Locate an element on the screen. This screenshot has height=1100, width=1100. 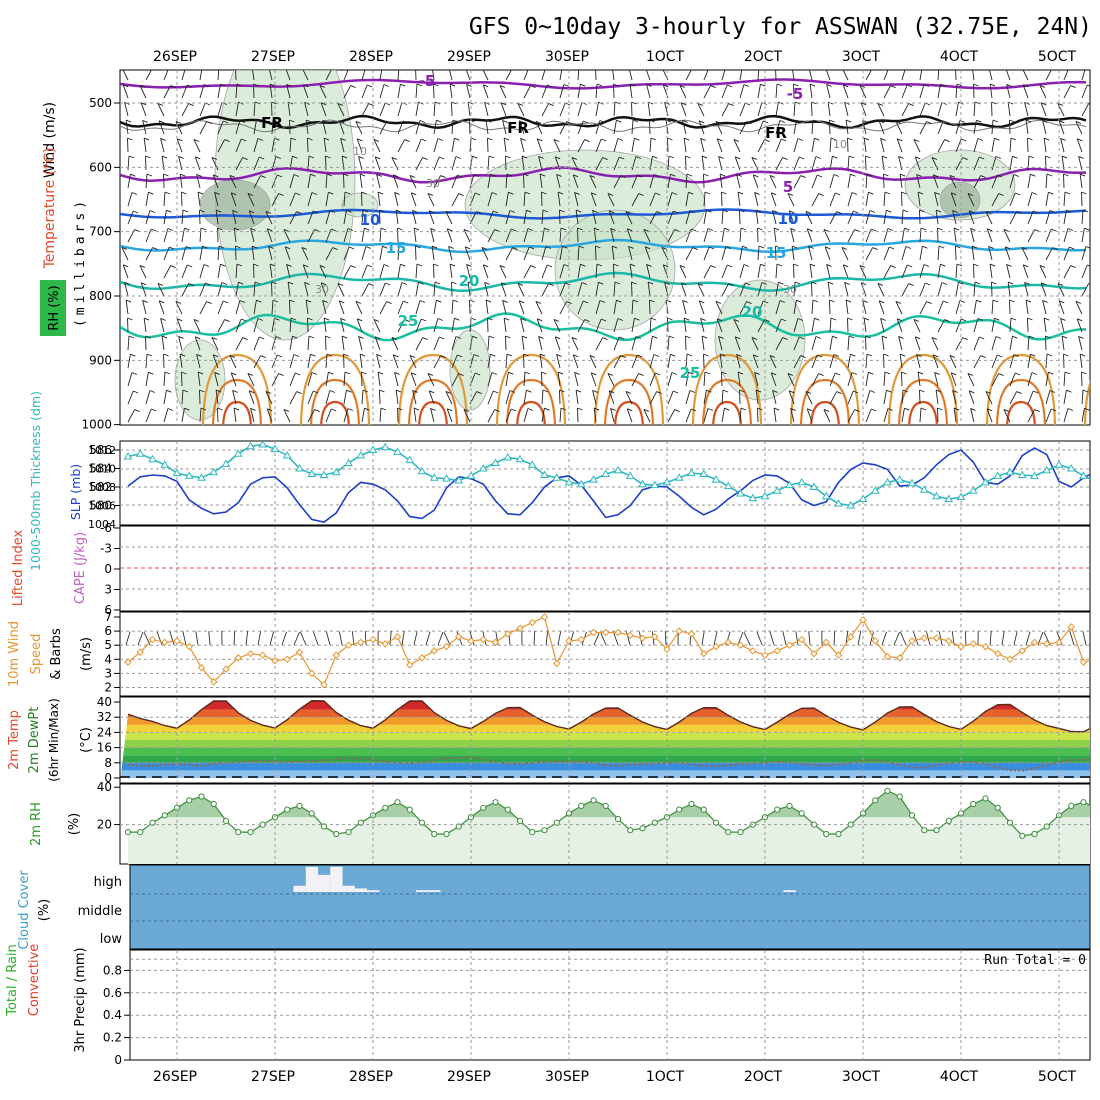
cloud-high-bars is located at coordinates (544, 879).